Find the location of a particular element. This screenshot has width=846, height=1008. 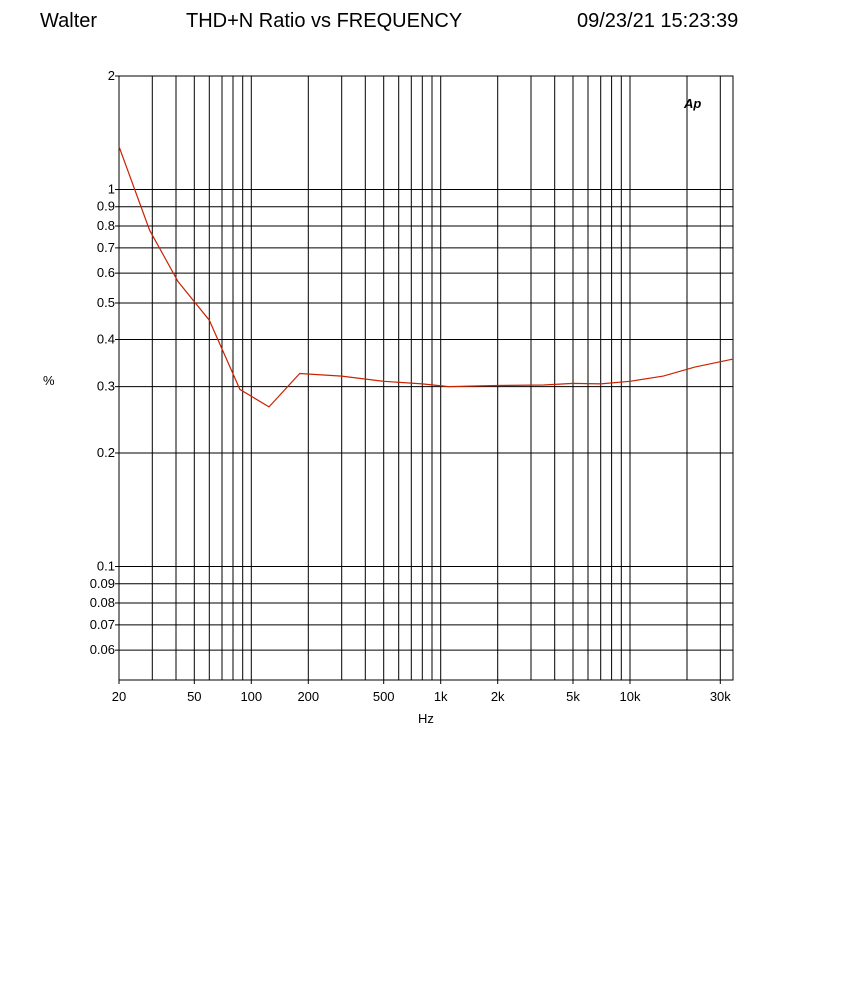

y-tick-label: 0.07 is located at coordinates (102, 624).